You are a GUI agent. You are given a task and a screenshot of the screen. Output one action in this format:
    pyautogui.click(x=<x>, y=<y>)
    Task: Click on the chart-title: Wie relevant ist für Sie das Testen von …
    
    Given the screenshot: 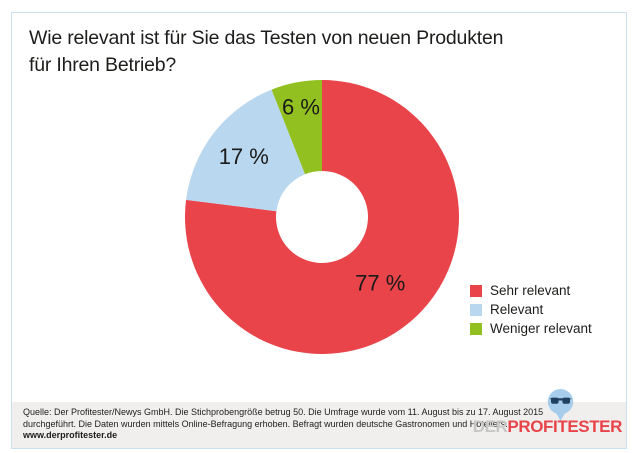 What is the action you would take?
    pyautogui.click(x=319, y=52)
    